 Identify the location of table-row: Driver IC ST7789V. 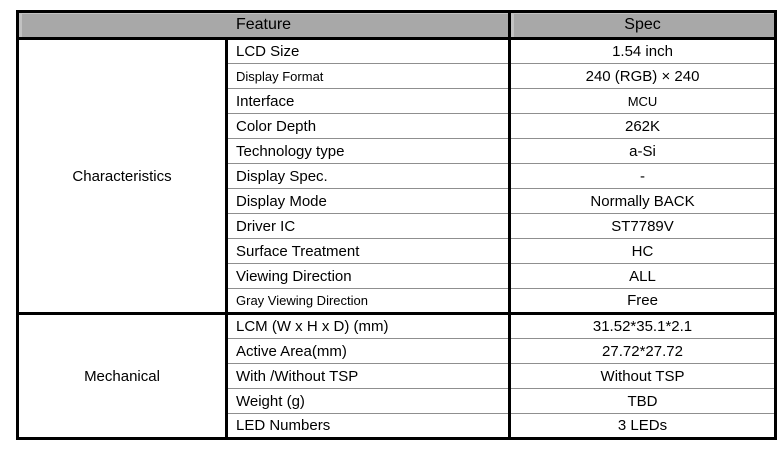
(397, 226).